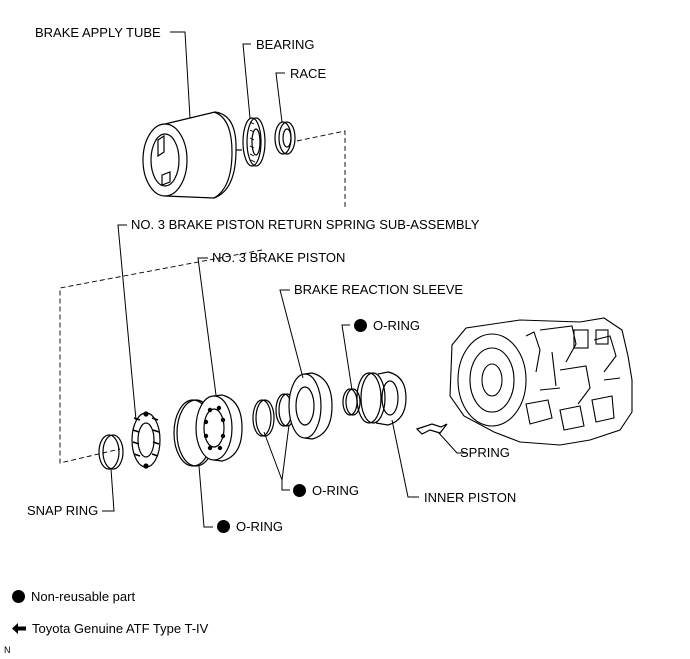 The width and height of the screenshot is (690, 659). What do you see at coordinates (274, 415) in the screenshot?
I see `o-ring-pair-part` at bounding box center [274, 415].